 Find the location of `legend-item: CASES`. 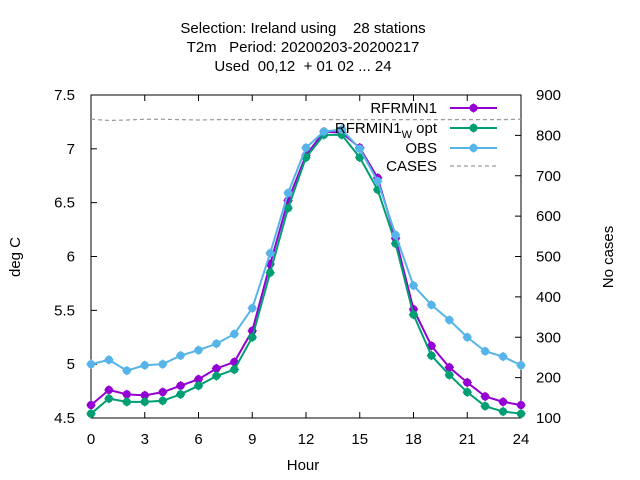

legend-item: CASES is located at coordinates (441, 166).